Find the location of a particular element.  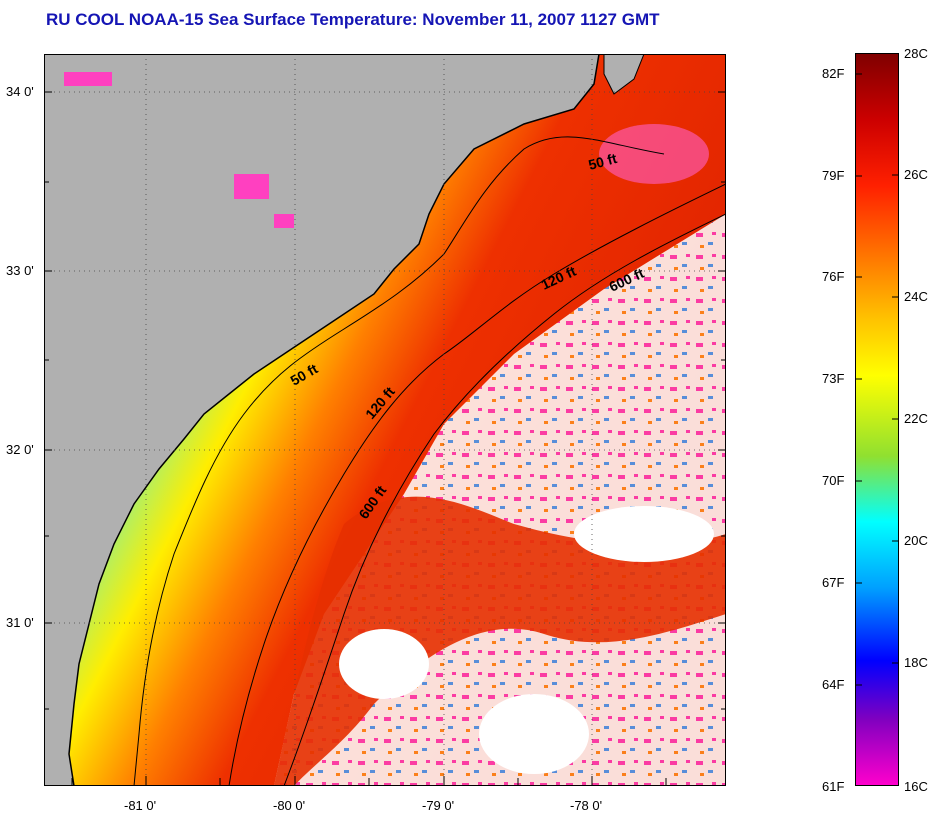

colorbar-celsius-label: 24C is located at coordinates (916, 296).